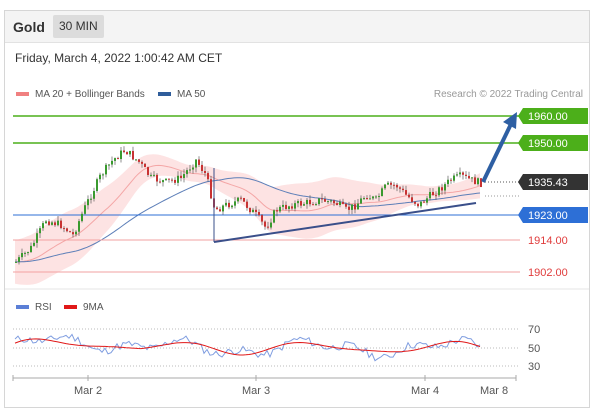 Image resolution: width=590 pixels, height=413 pixels. What do you see at coordinates (548, 117) in the screenshot?
I see `svg-text: 1960.00` at bounding box center [548, 117].